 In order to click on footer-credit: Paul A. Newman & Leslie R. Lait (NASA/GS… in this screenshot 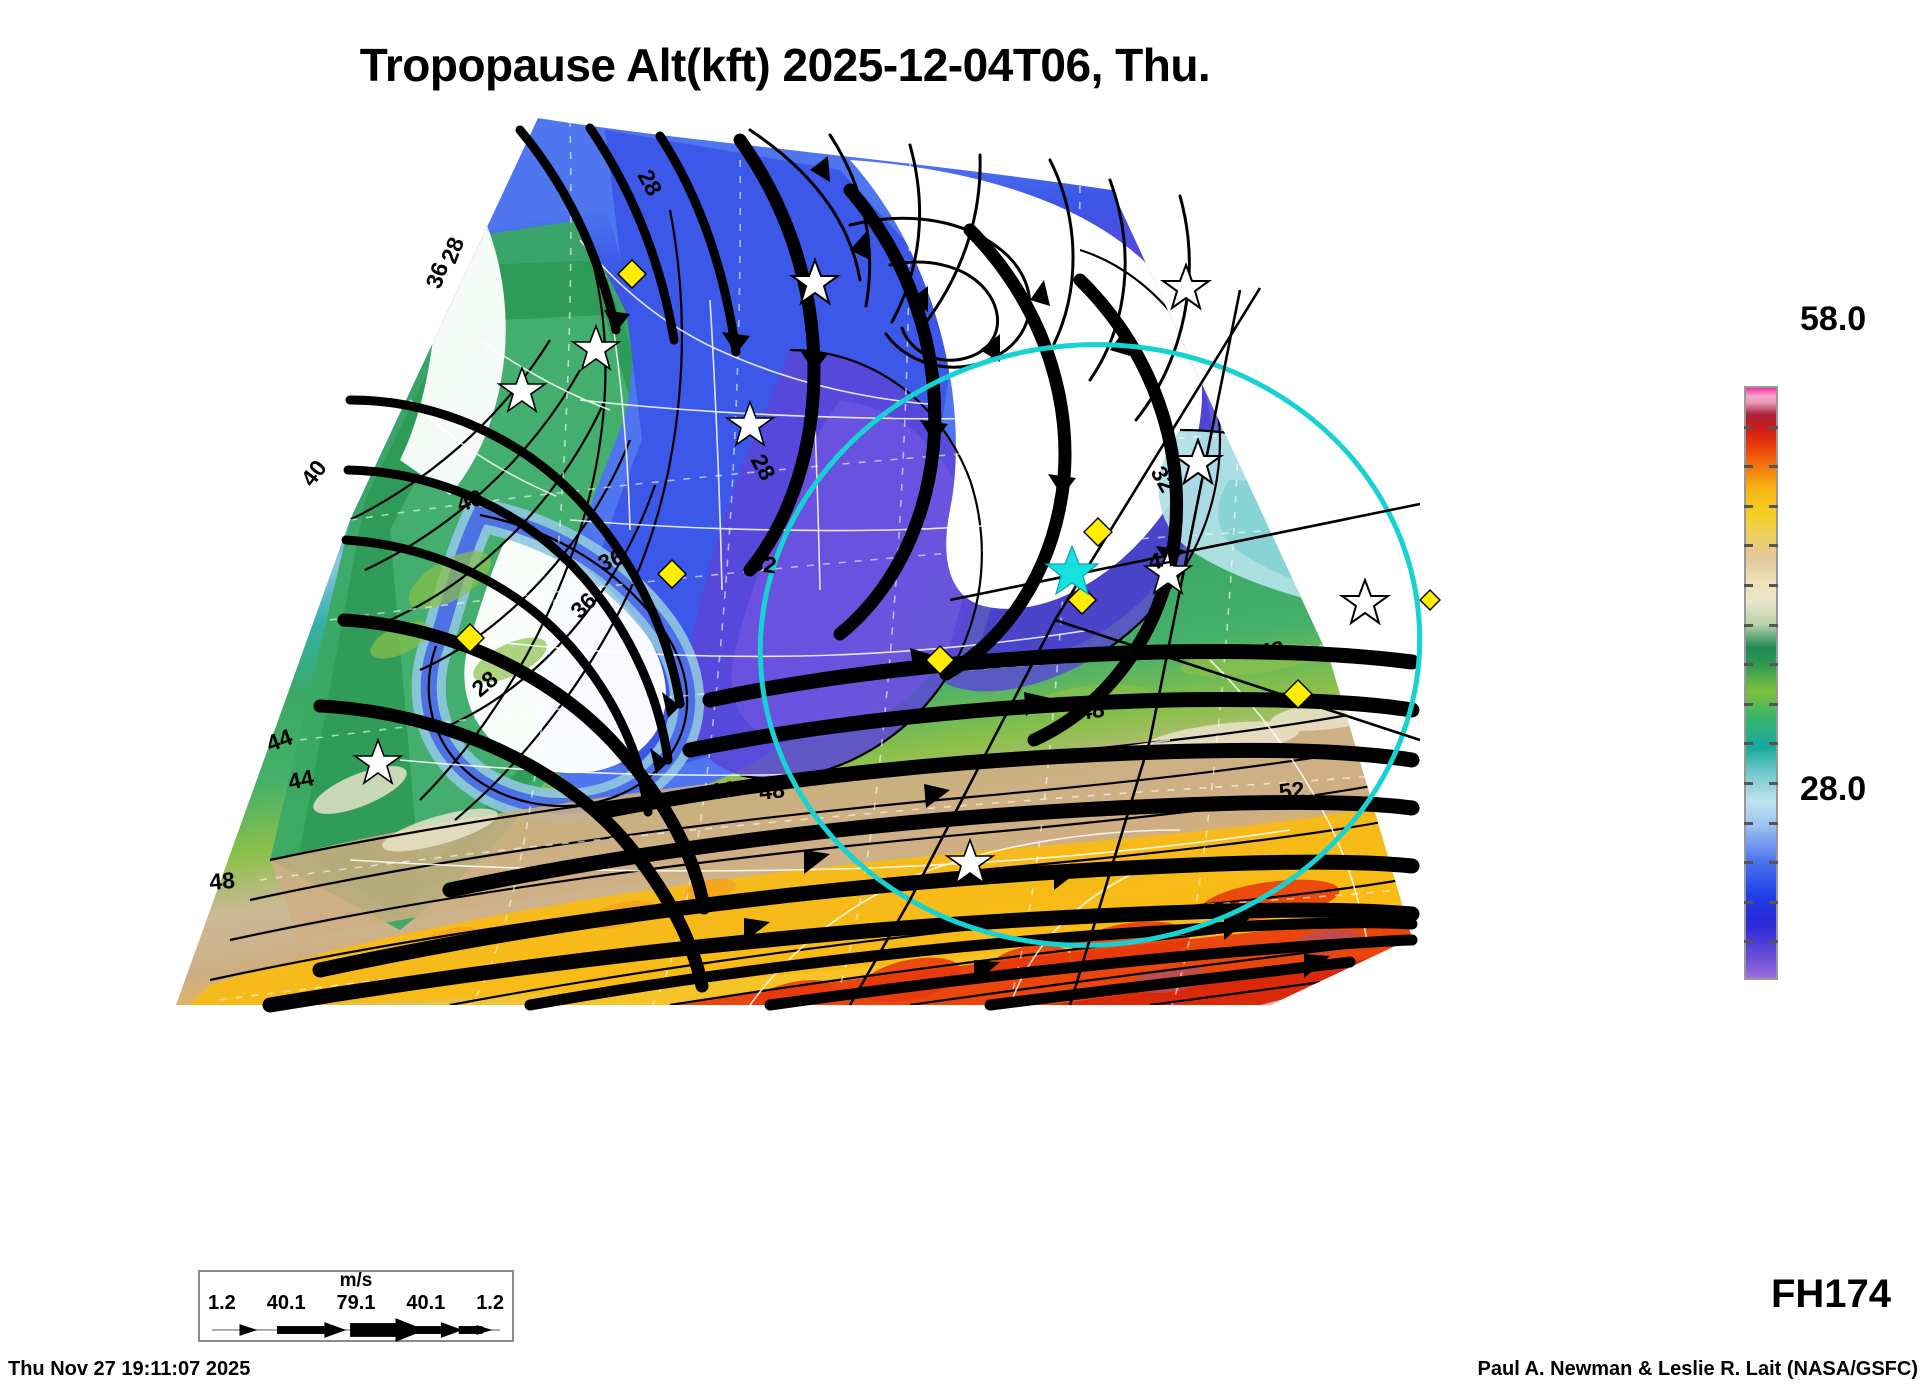, I will do `click(1697, 1369)`.